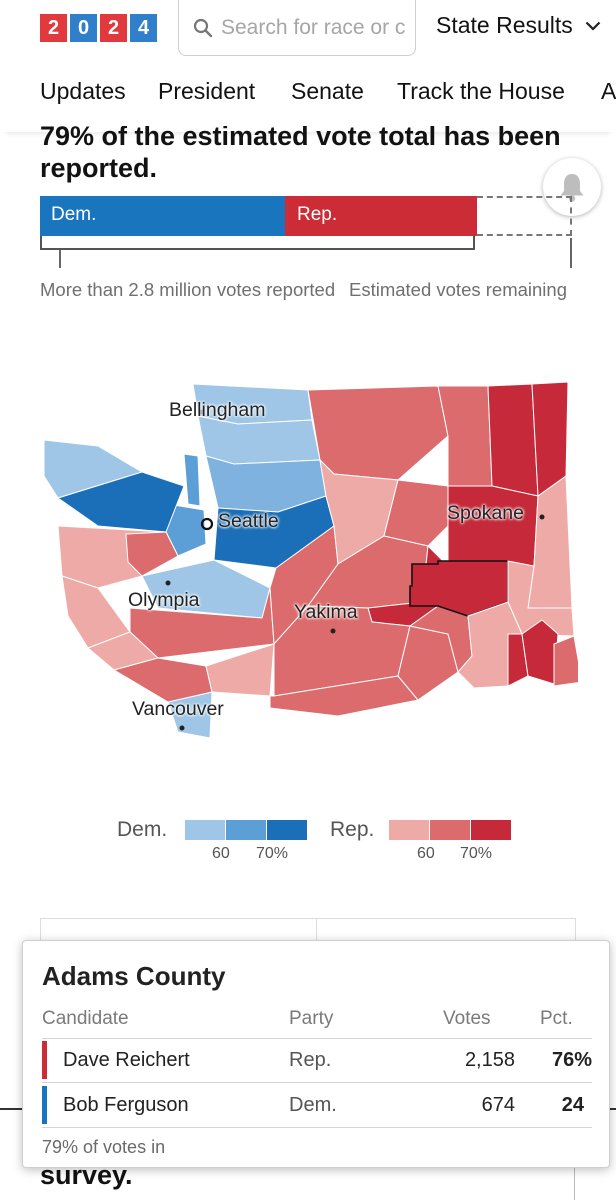 This screenshot has width=616, height=1200. What do you see at coordinates (504, 25) in the screenshot?
I see `state-results-label: State Results` at bounding box center [504, 25].